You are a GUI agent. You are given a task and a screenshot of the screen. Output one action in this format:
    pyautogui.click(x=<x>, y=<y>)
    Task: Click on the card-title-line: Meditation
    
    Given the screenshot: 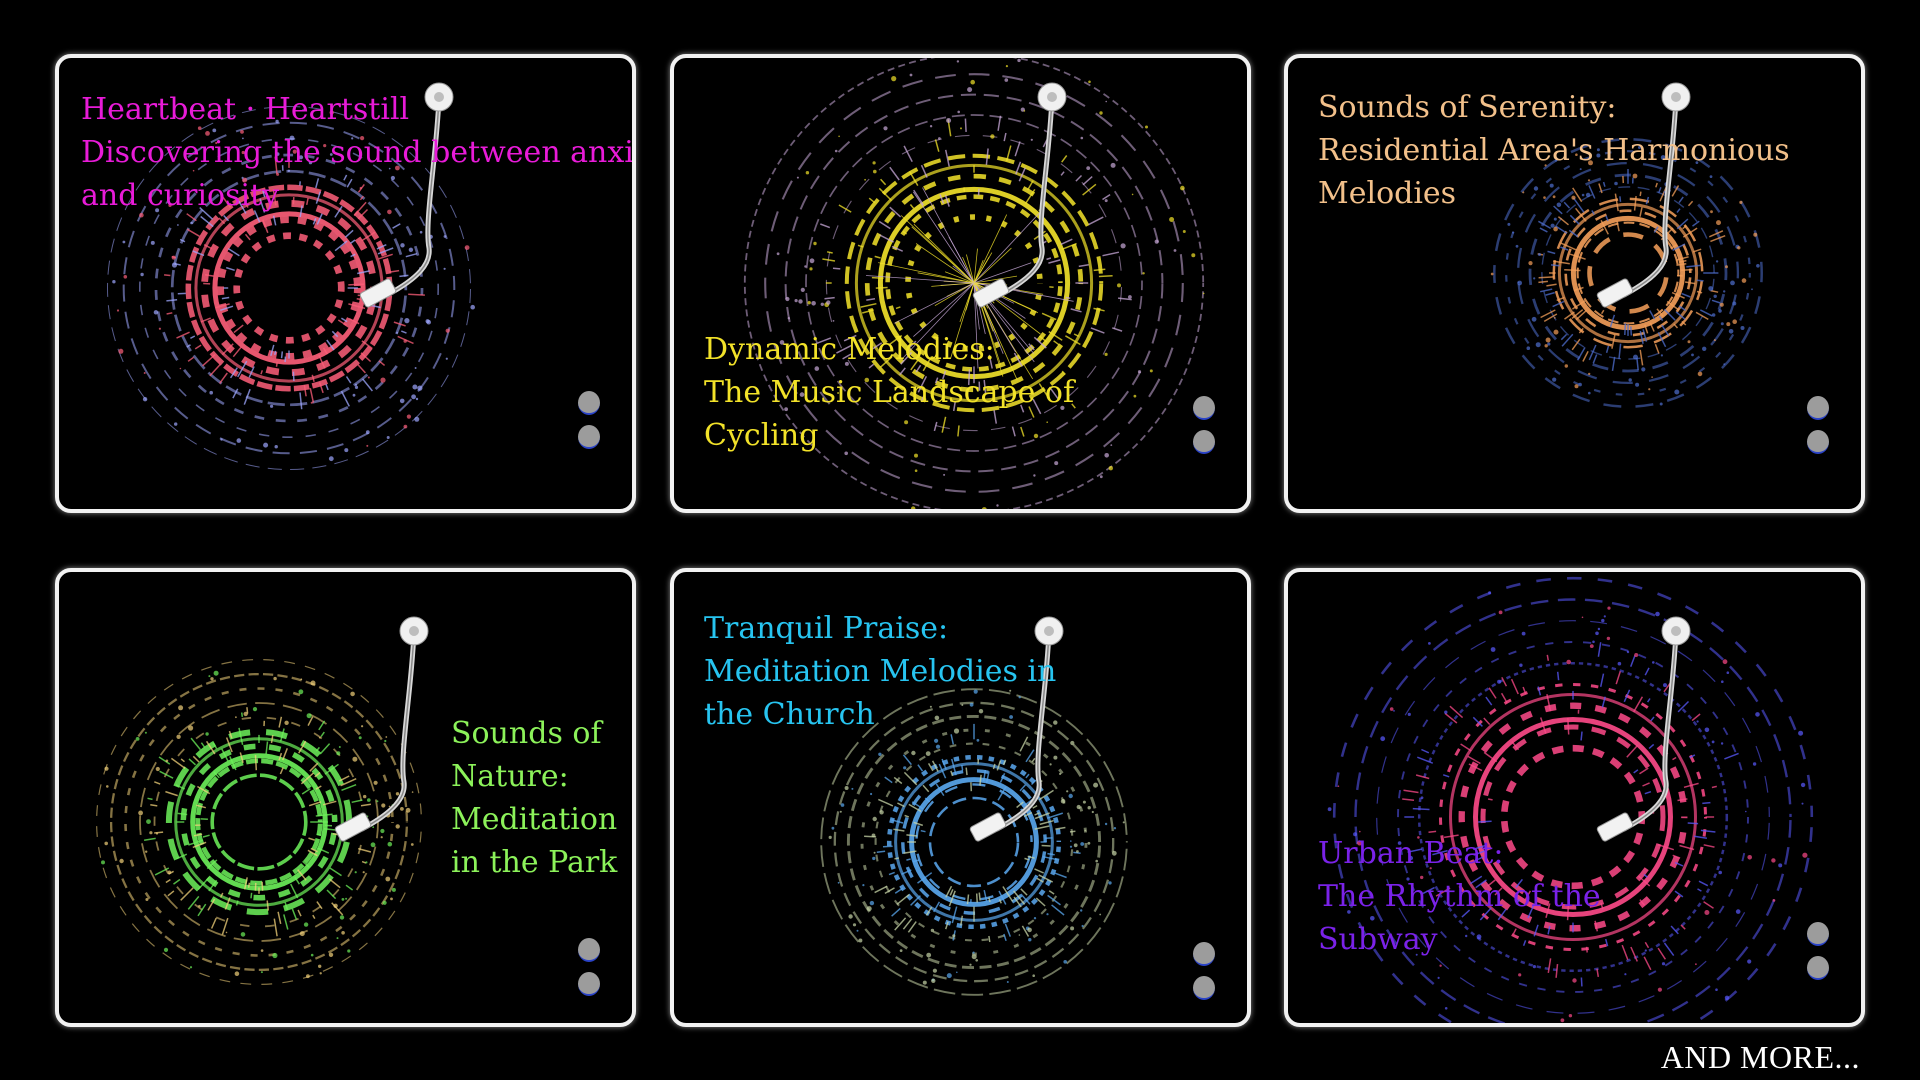 What is the action you would take?
    pyautogui.click(x=534, y=819)
    